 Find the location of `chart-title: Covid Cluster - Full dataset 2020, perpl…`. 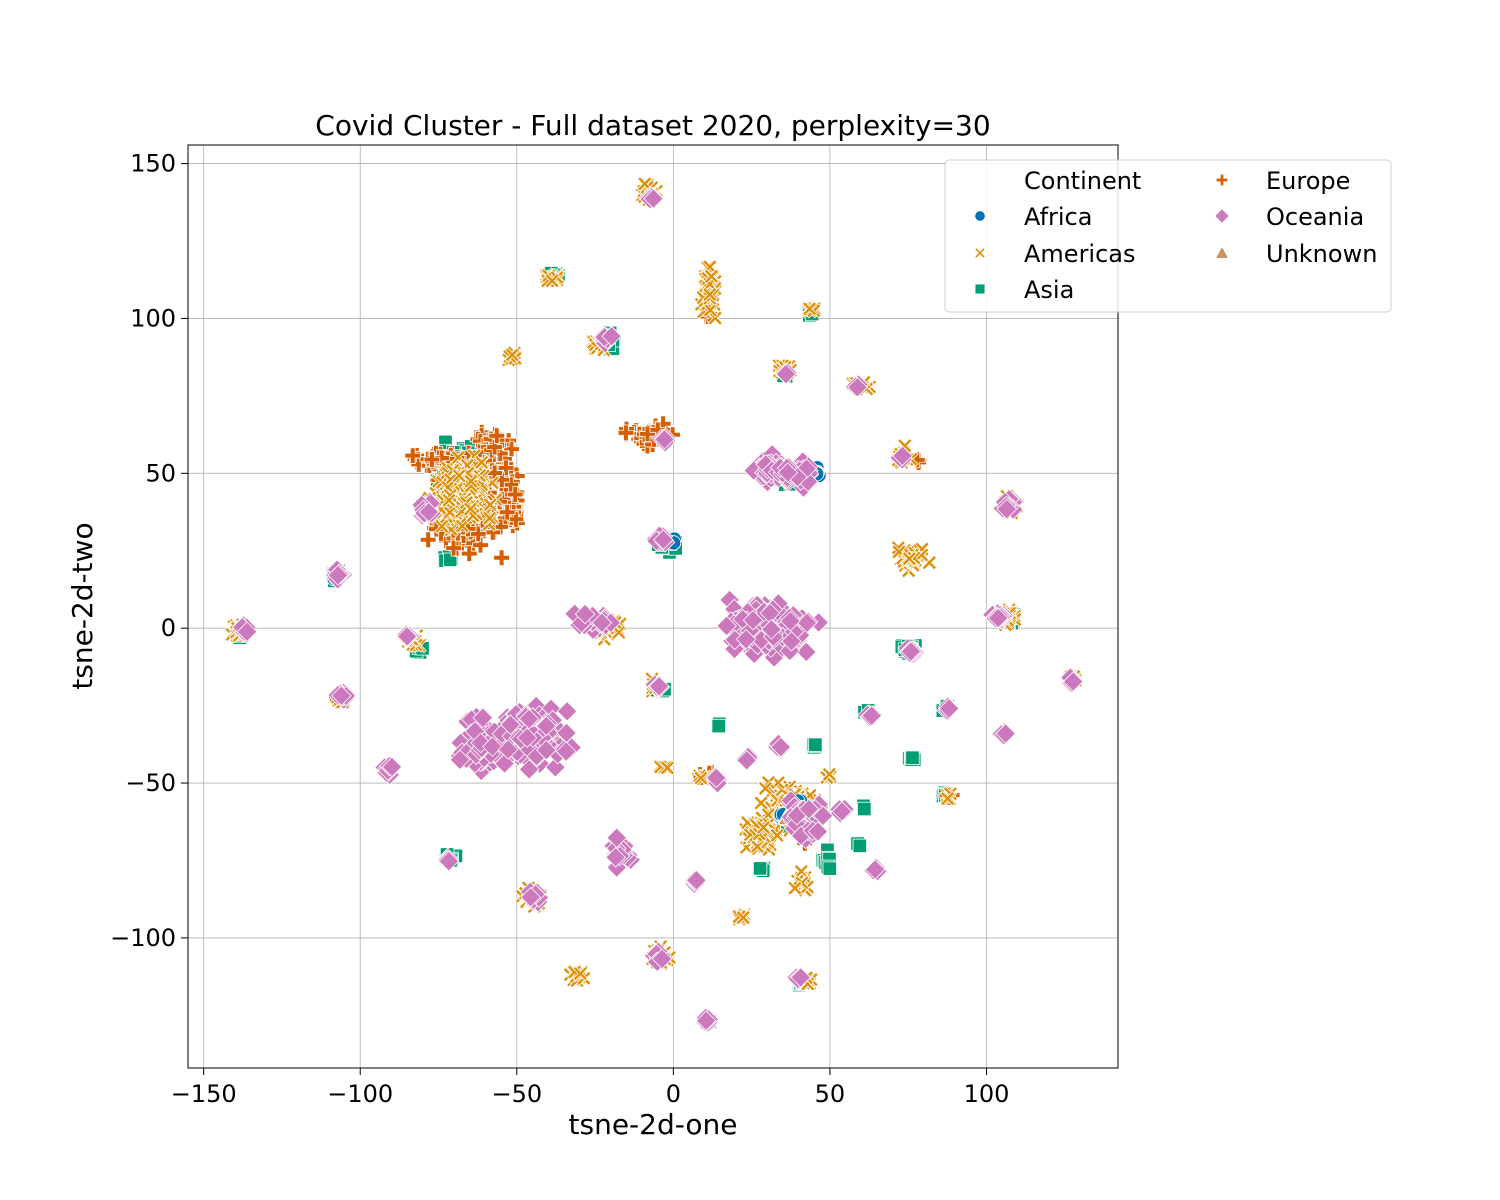

chart-title: Covid Cluster - Full dataset 2020, perpl… is located at coordinates (652, 125).